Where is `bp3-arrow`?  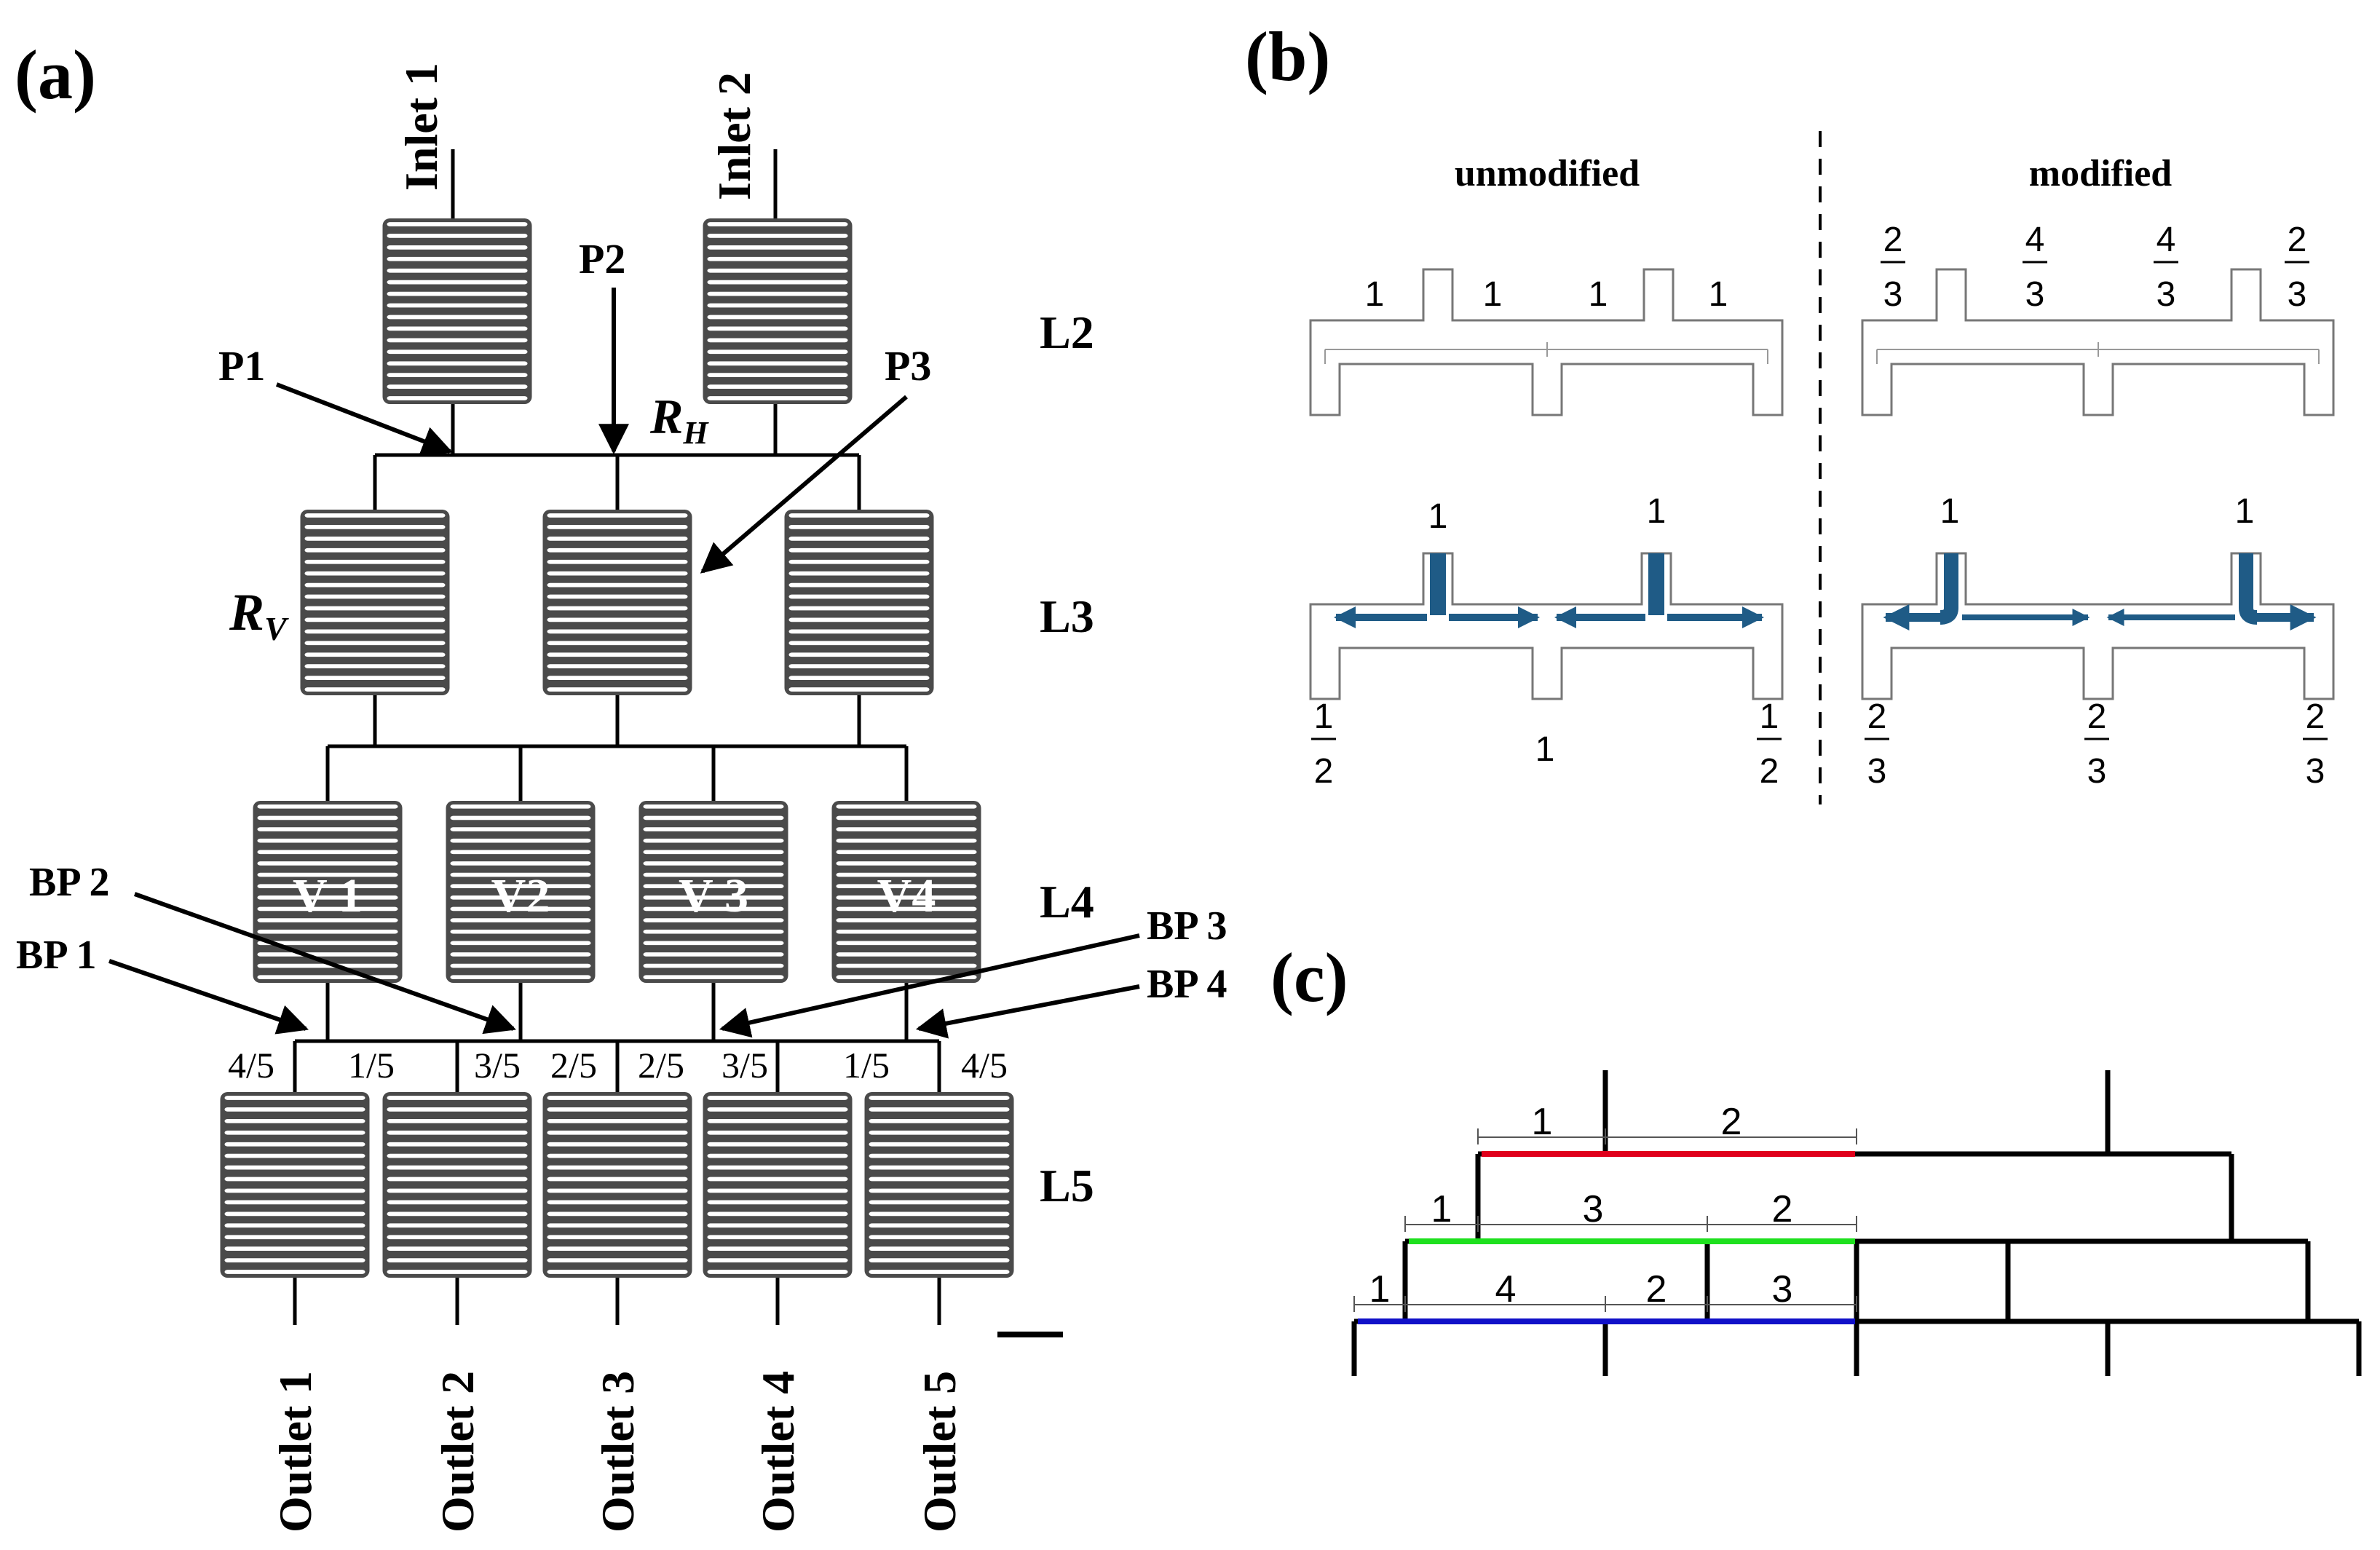
bp3-arrow is located at coordinates (929, 985).